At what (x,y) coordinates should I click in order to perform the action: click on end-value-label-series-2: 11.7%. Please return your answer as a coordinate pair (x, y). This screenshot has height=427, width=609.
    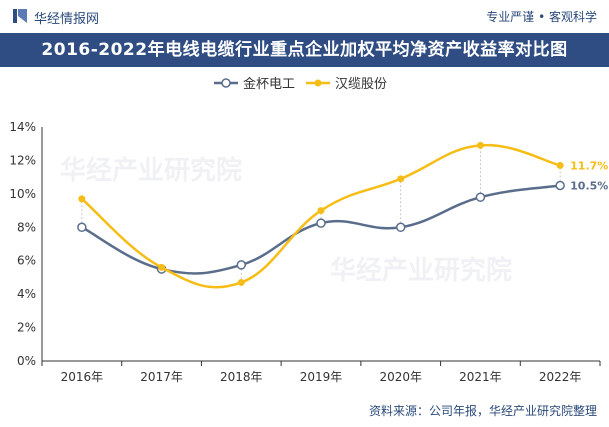
    Looking at the image, I should click on (589, 165).